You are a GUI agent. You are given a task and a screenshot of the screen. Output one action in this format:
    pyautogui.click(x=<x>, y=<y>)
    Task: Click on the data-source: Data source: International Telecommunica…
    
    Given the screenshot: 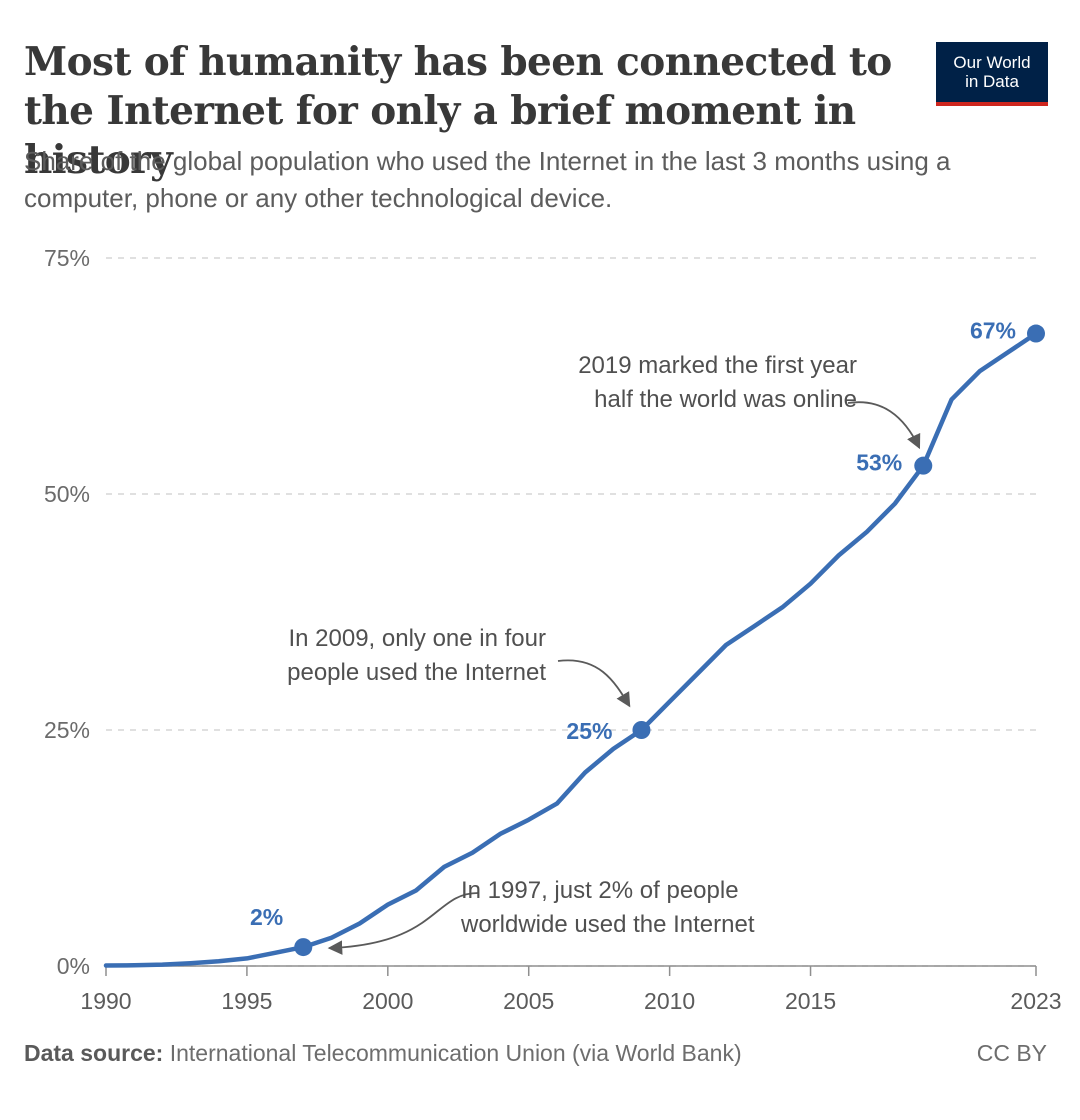 What is the action you would take?
    pyautogui.click(x=383, y=1053)
    